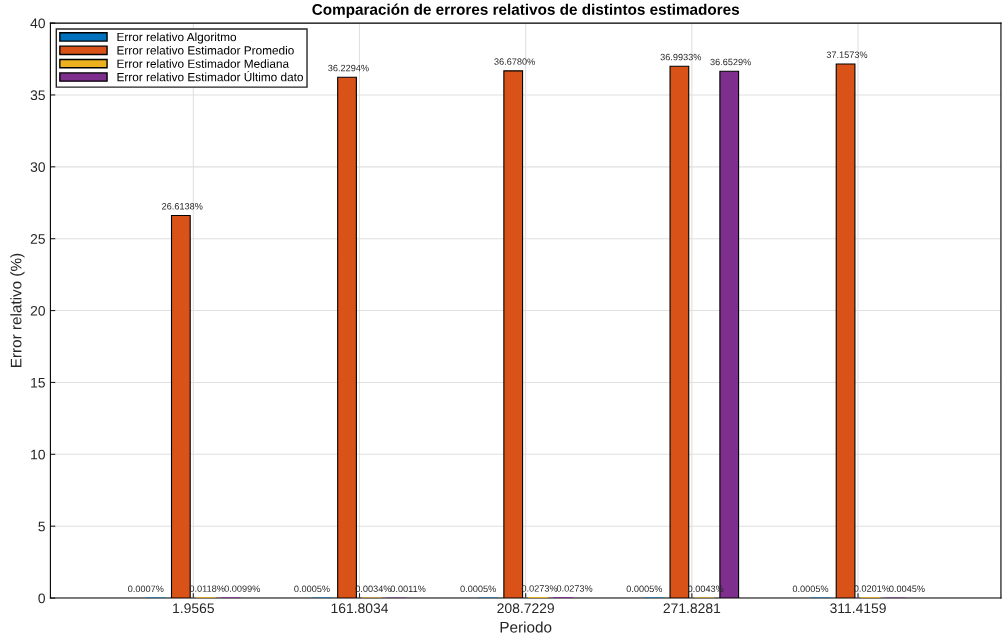 This screenshot has height=641, width=1008. Describe the element at coordinates (17, 310) in the screenshot. I see `y-axis-title: Error relativo (%)` at that location.